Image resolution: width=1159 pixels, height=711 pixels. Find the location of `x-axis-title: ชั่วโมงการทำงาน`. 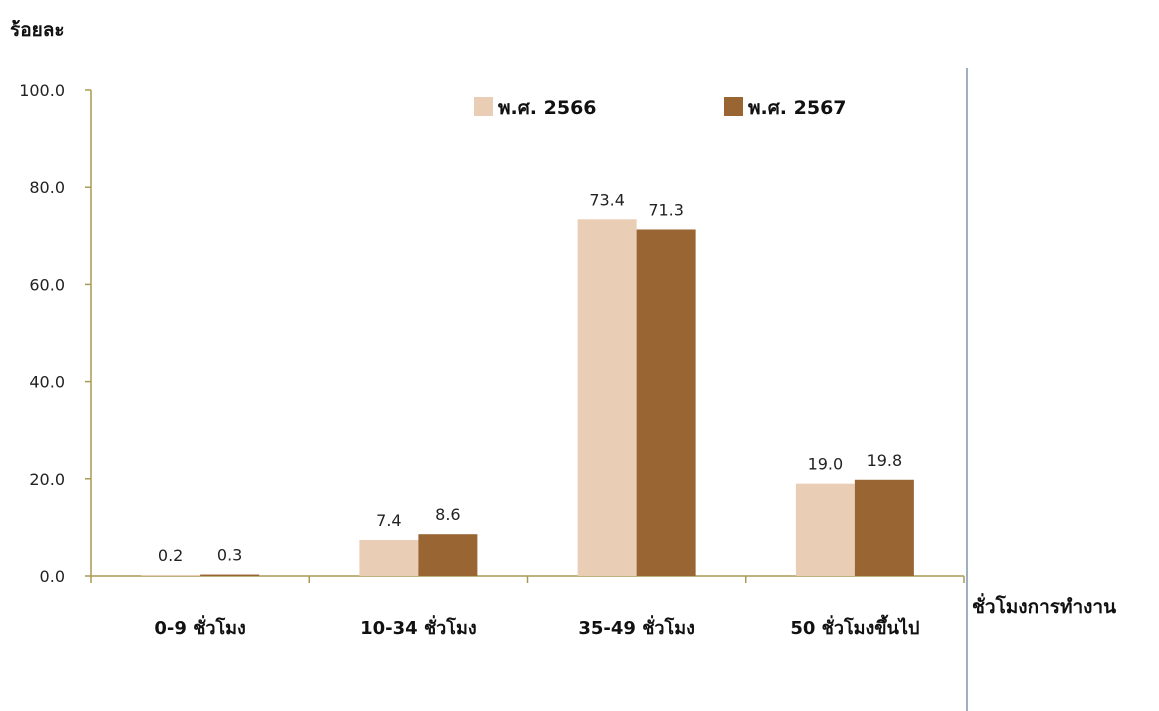

x-axis-title: ชั่วโมงการทำงาน is located at coordinates (1044, 605).